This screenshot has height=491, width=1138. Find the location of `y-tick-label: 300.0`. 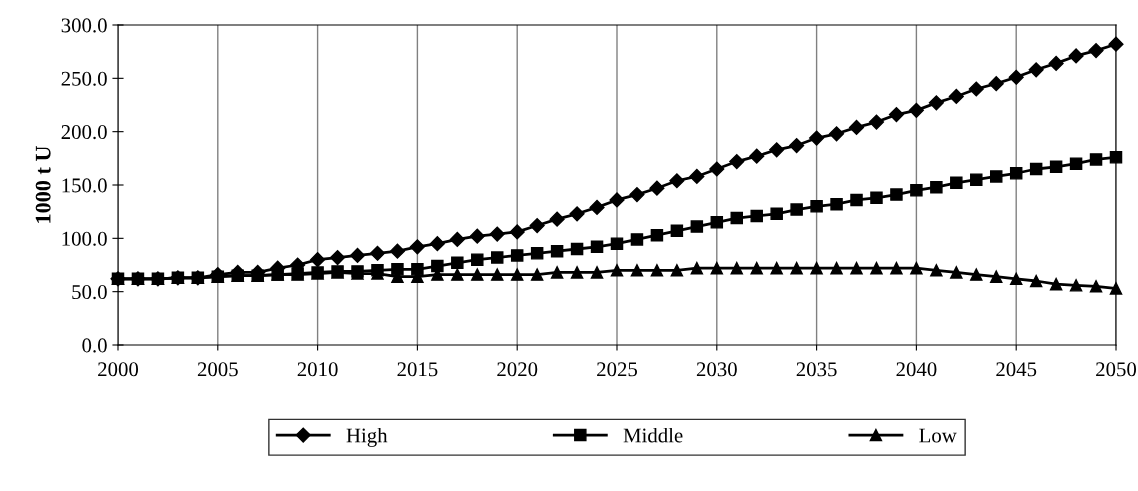

y-tick-label: 300.0 is located at coordinates (84, 25).